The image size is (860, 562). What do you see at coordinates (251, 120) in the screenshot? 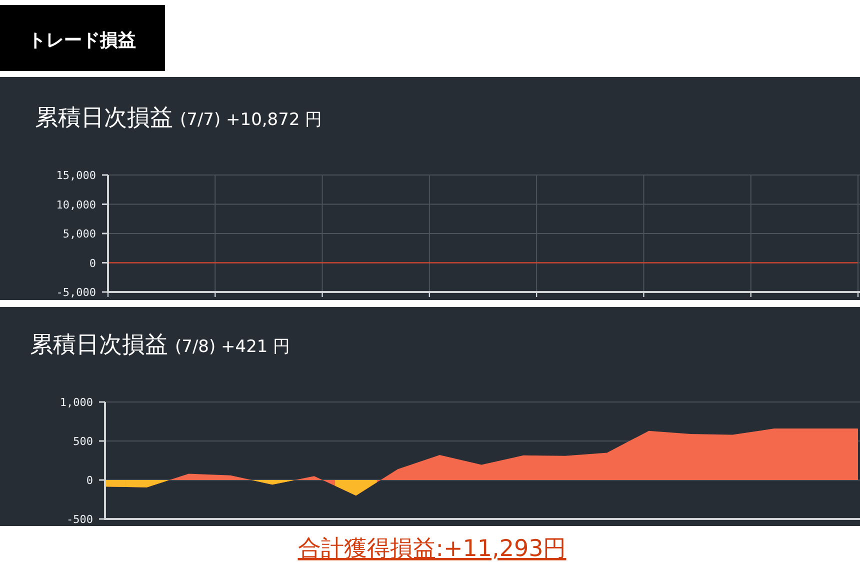
I see `chart-subtitle: (7/7) +10,872 円` at bounding box center [251, 120].